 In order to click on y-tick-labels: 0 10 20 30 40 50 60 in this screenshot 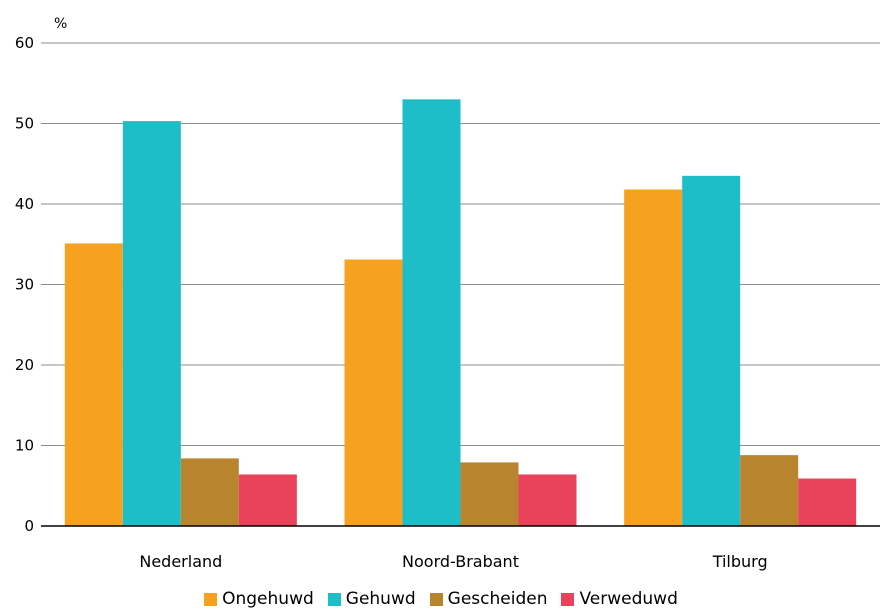, I will do `click(24, 284)`.